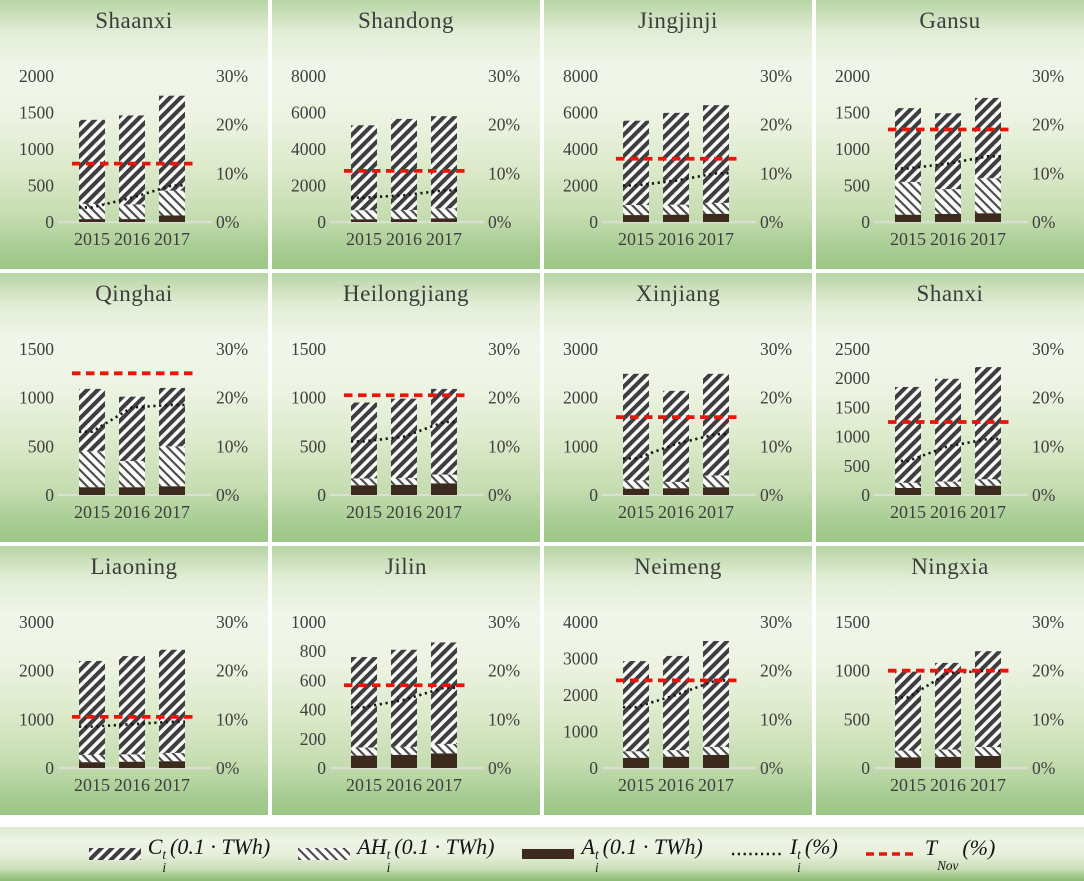 The width and height of the screenshot is (1084, 881). Describe the element at coordinates (313, 651) in the screenshot. I see `left-axis-tick: 800` at that location.